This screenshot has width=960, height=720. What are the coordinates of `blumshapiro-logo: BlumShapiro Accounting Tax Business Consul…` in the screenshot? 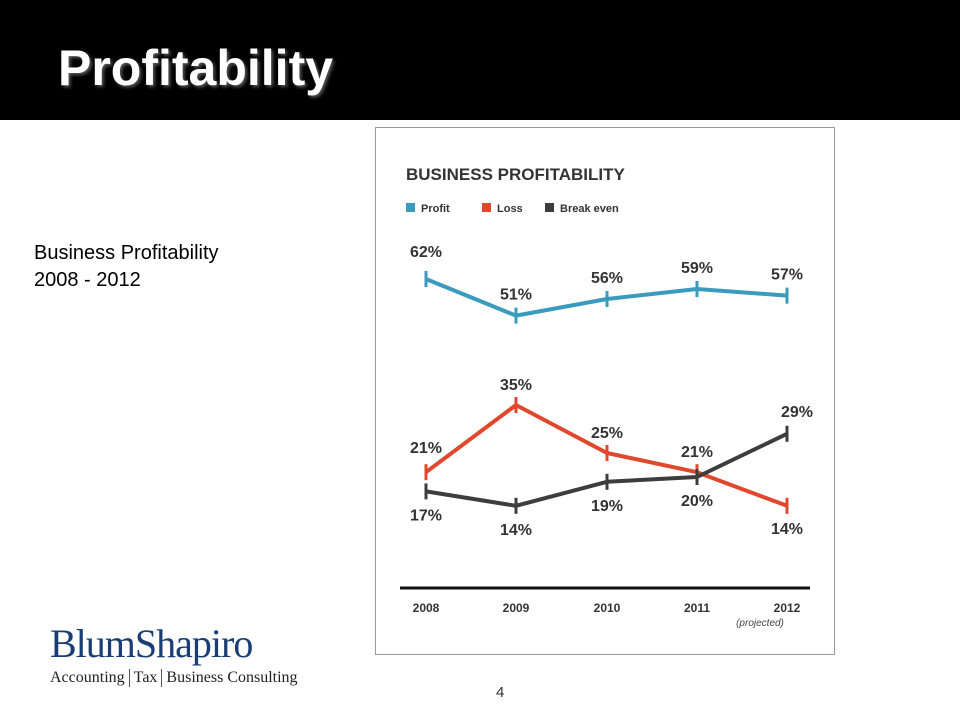 It's located at (174, 656).